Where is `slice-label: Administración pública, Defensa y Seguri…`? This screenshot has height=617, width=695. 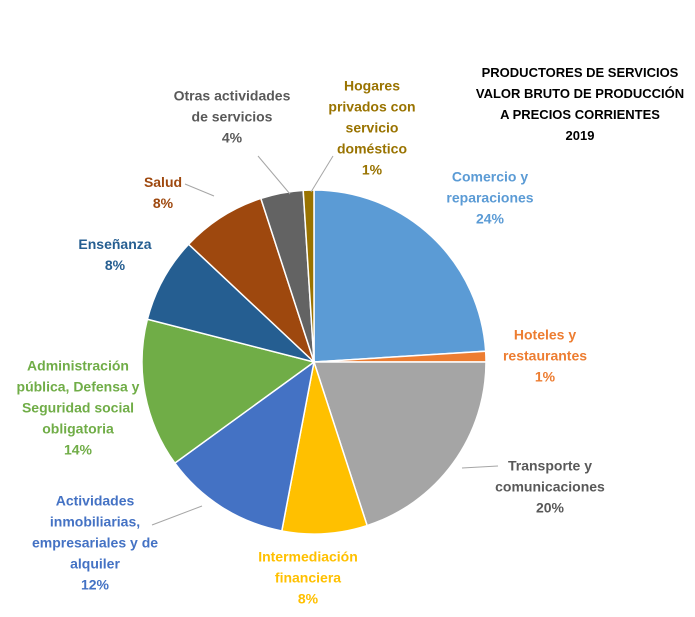
slice-label: Administración pública, Defensa y Seguri… is located at coordinates (78, 408).